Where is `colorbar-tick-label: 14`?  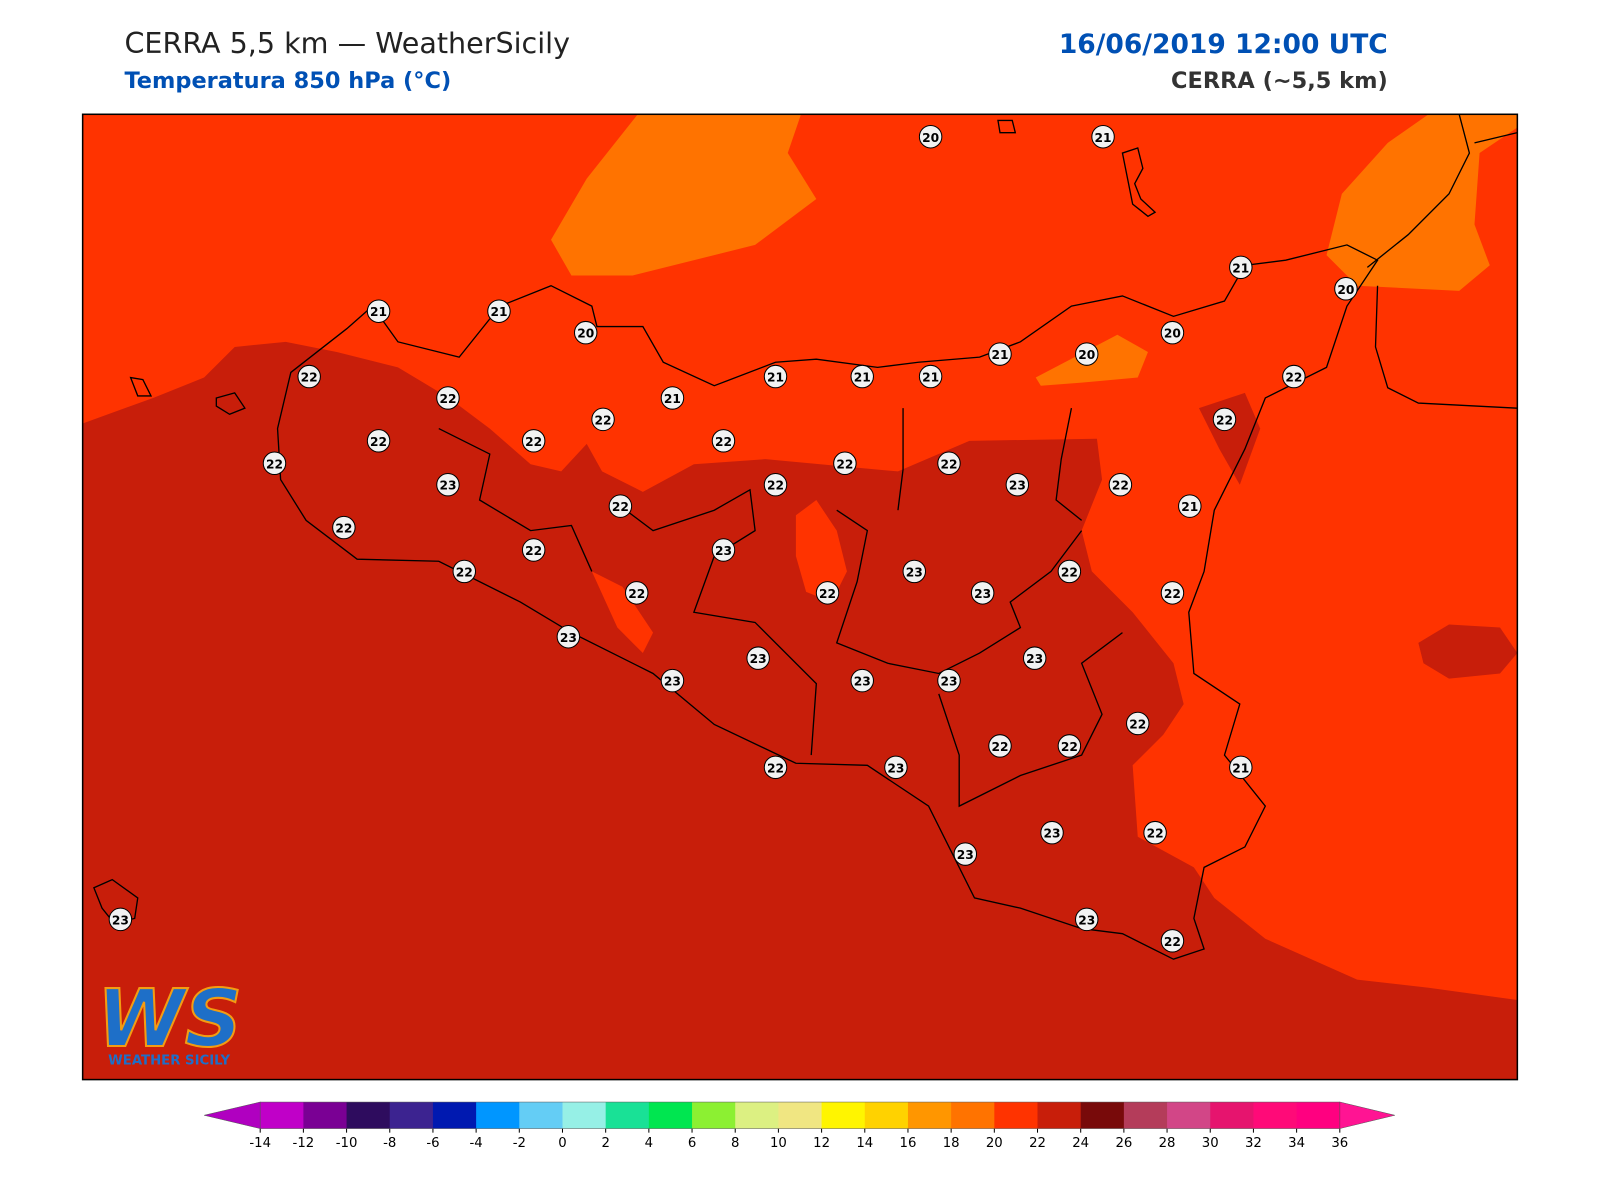
colorbar-tick-label: 14 is located at coordinates (864, 1143).